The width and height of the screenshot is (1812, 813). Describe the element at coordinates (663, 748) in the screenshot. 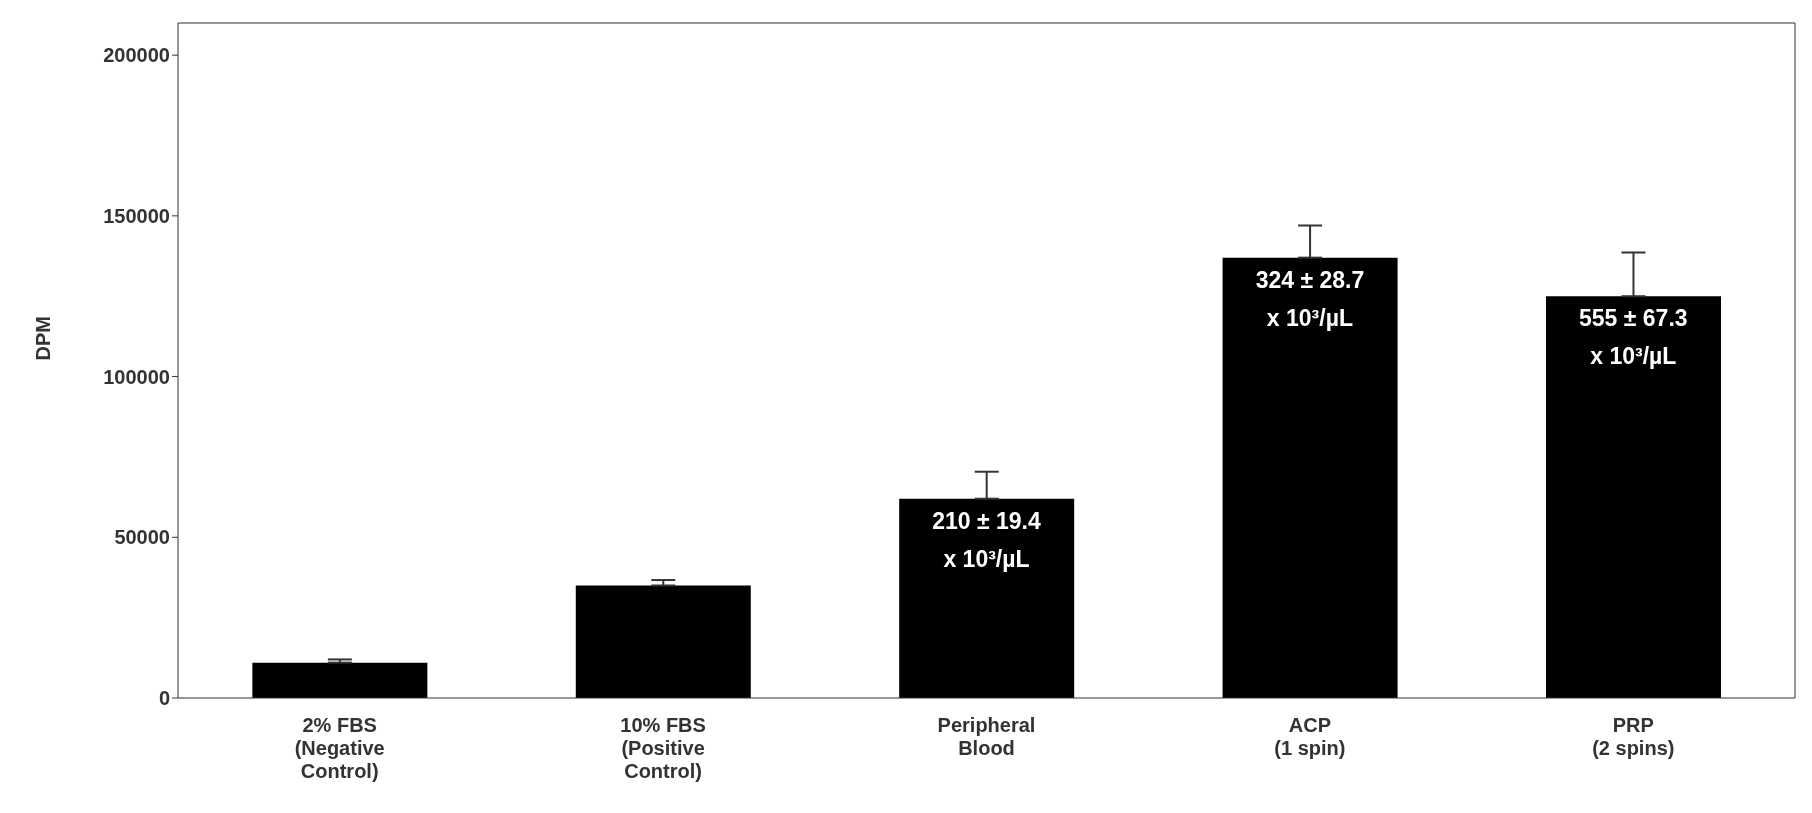

I see `x-tick-label: 10% FBS (Positive Control)` at that location.